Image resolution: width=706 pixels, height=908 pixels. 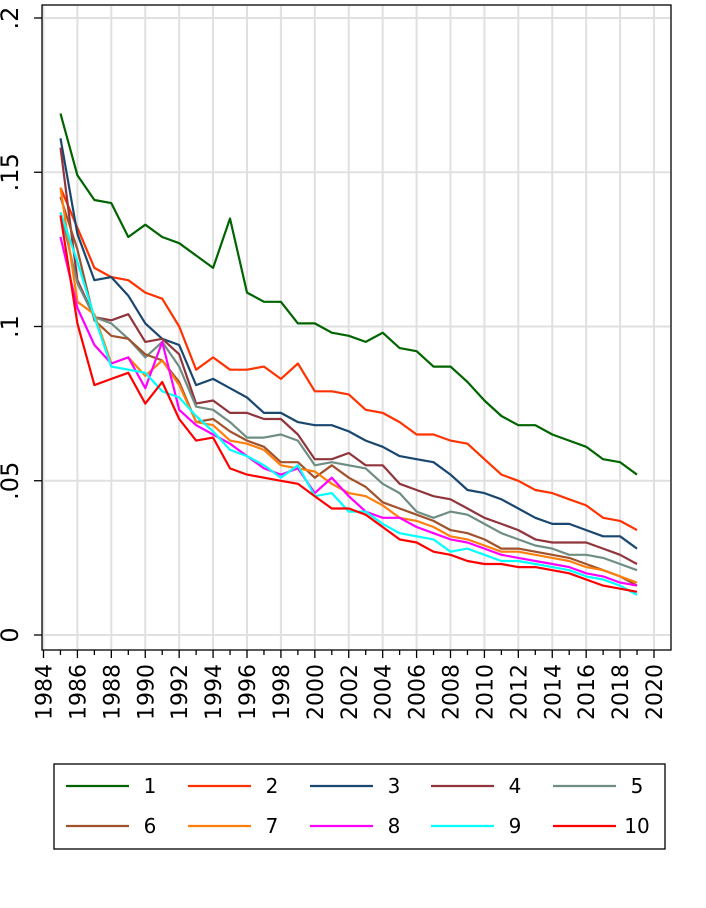 I want to click on y-tick-label: .2, so click(x=12, y=18).